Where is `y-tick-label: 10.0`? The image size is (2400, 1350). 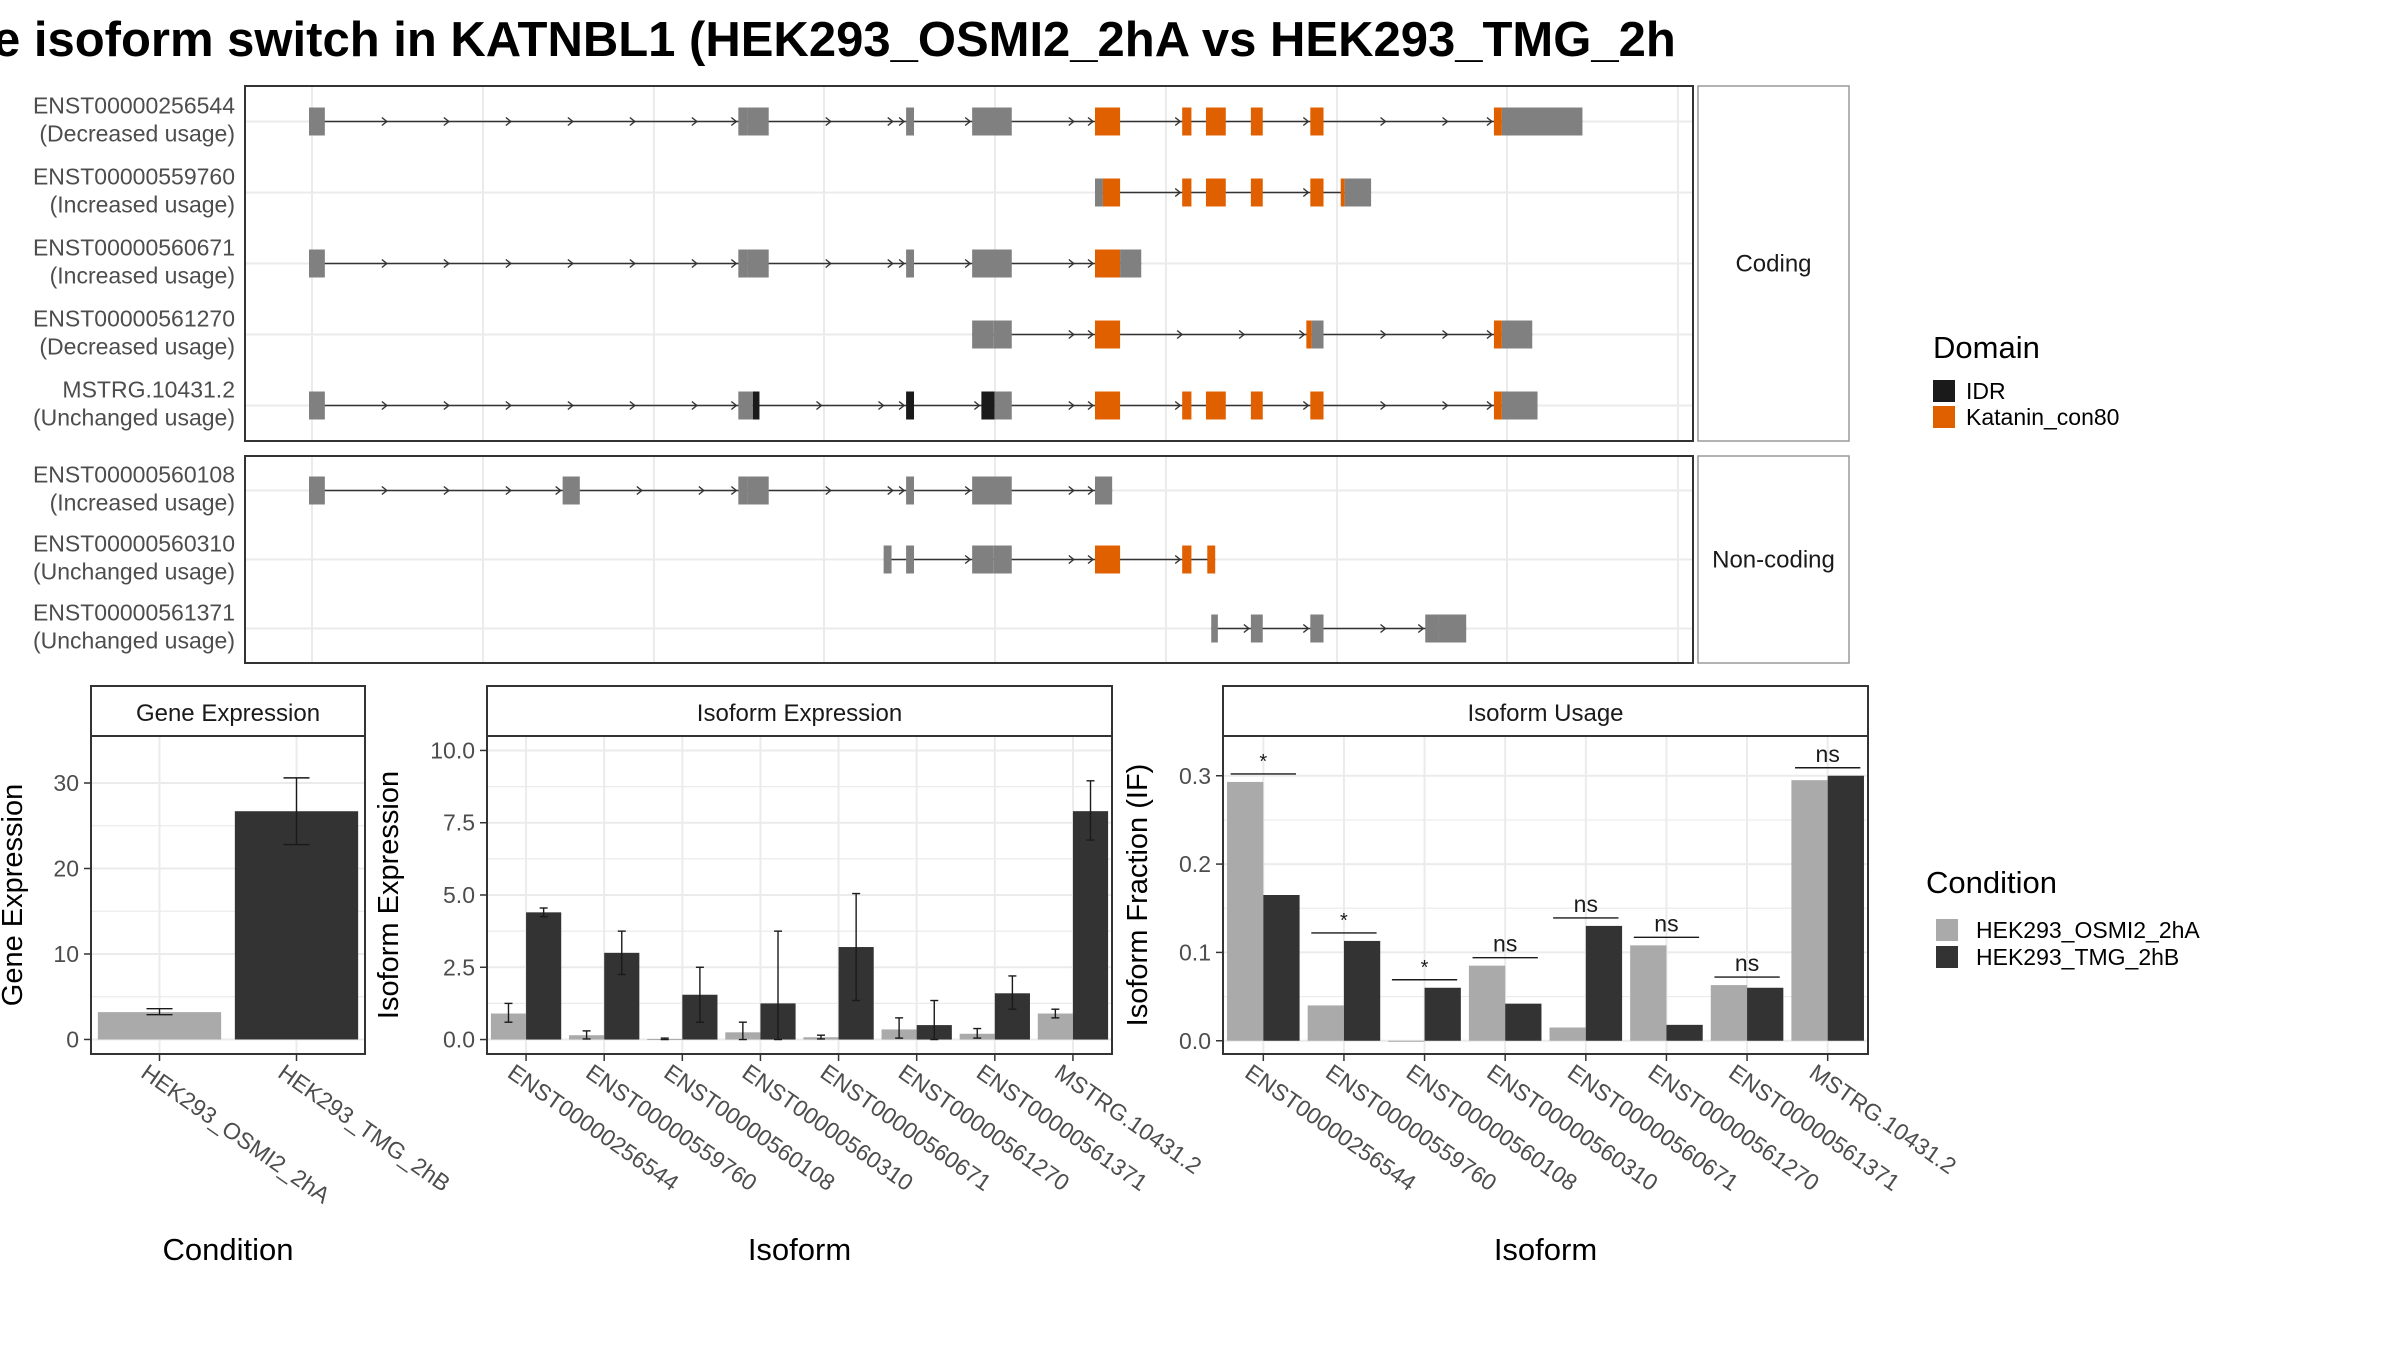 y-tick-label: 10.0 is located at coordinates (452, 750).